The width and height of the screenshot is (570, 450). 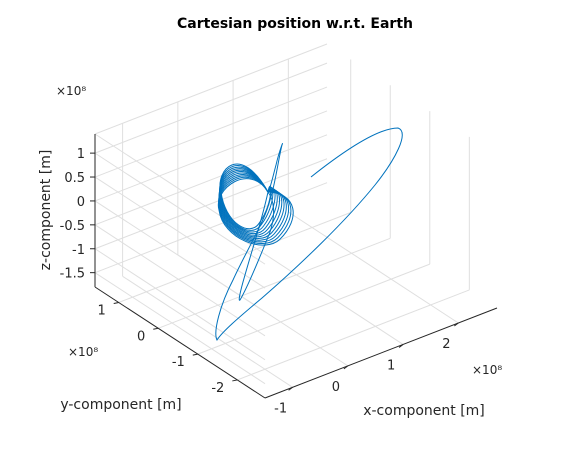 What do you see at coordinates (256, 246) in the screenshot?
I see `trajectory-loop-bottom` at bounding box center [256, 246].